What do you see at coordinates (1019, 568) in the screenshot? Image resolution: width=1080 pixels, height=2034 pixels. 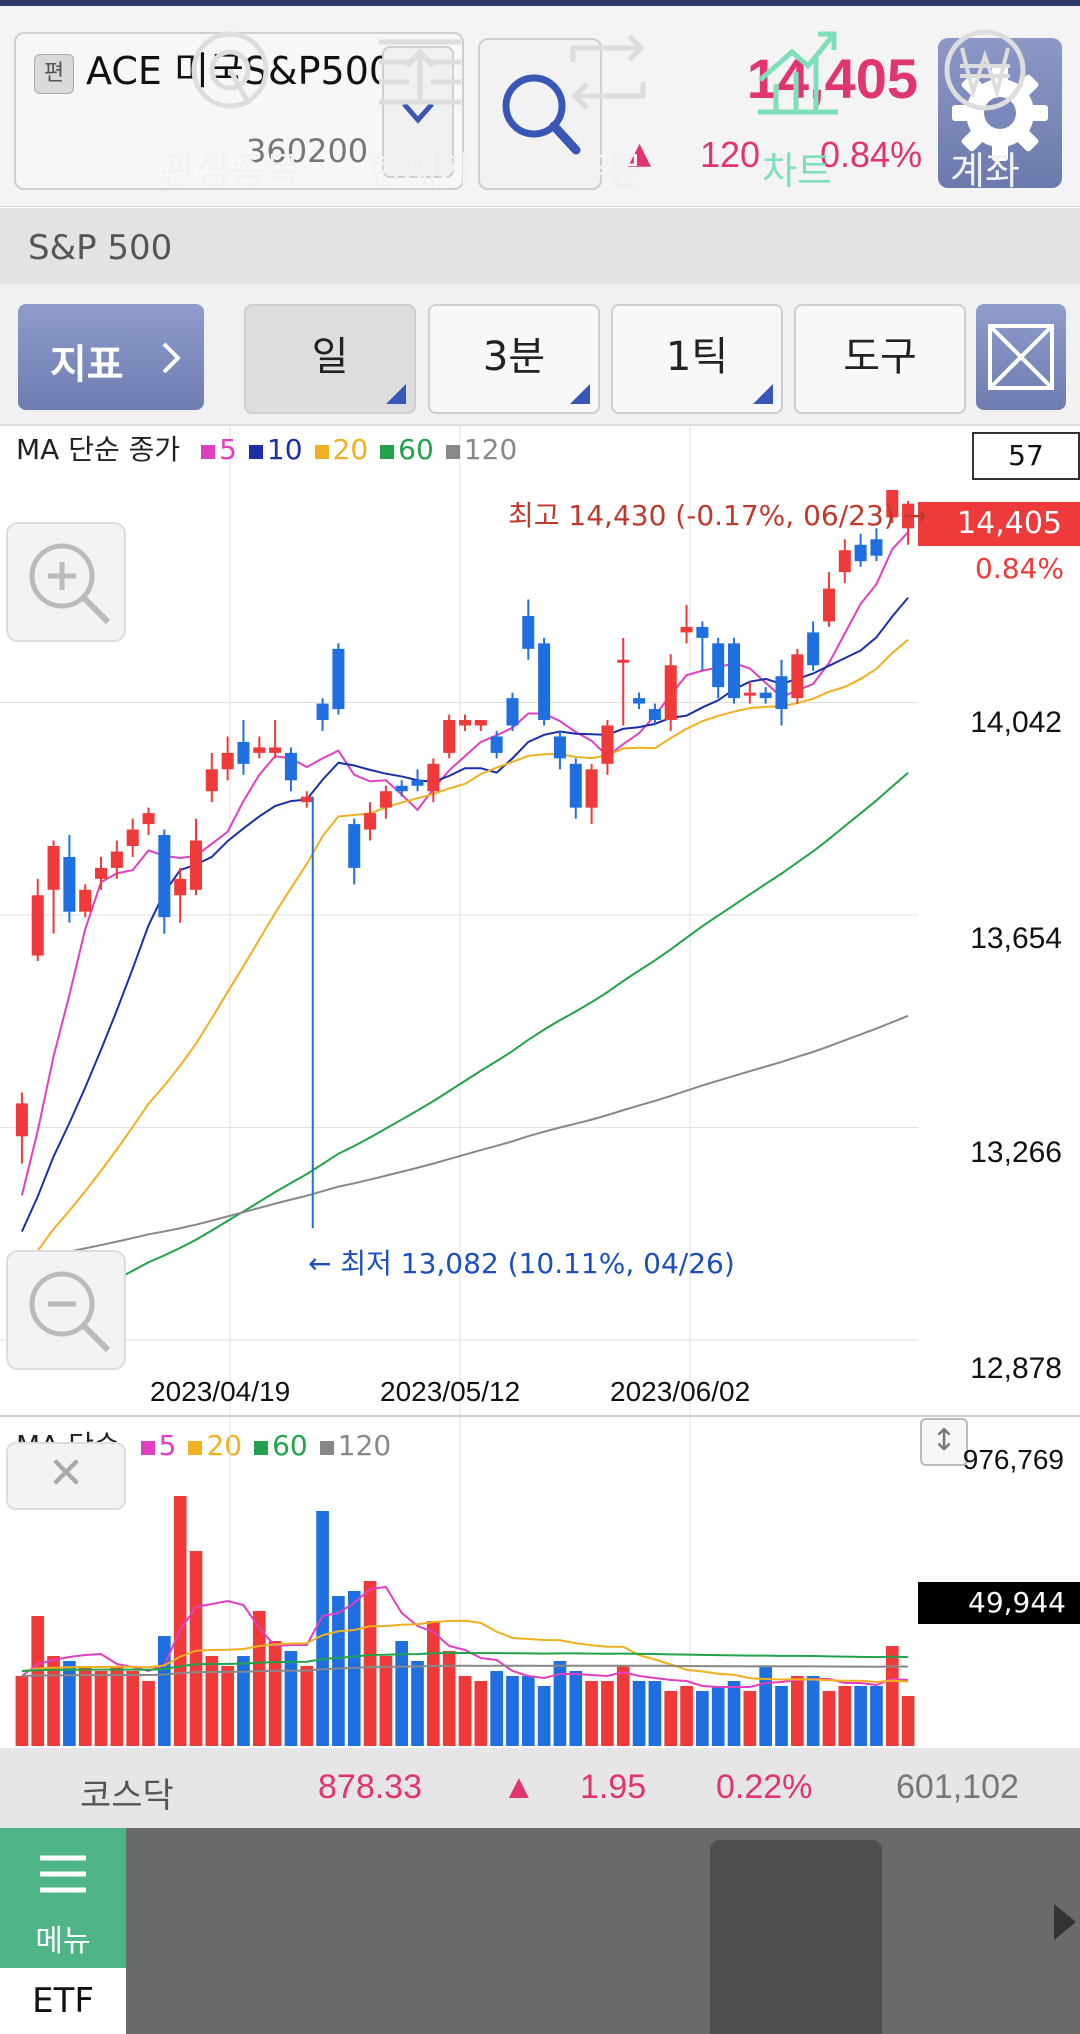 I see `last-price-percent: 0.84%` at bounding box center [1019, 568].